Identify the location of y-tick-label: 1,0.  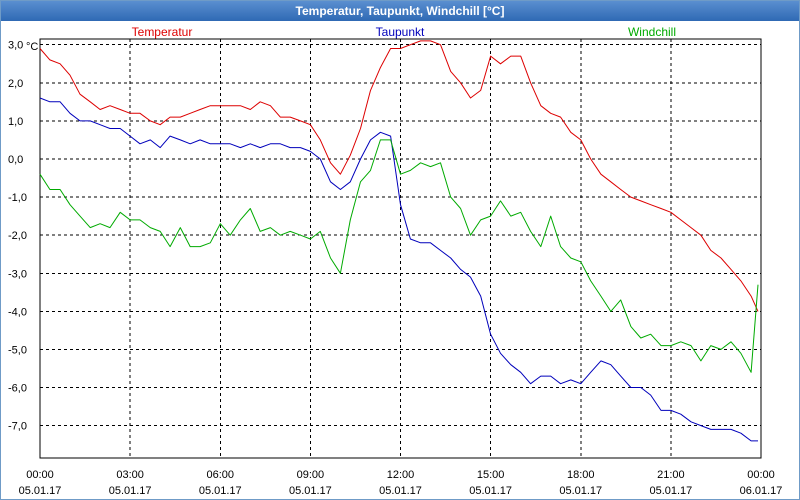
(15, 122).